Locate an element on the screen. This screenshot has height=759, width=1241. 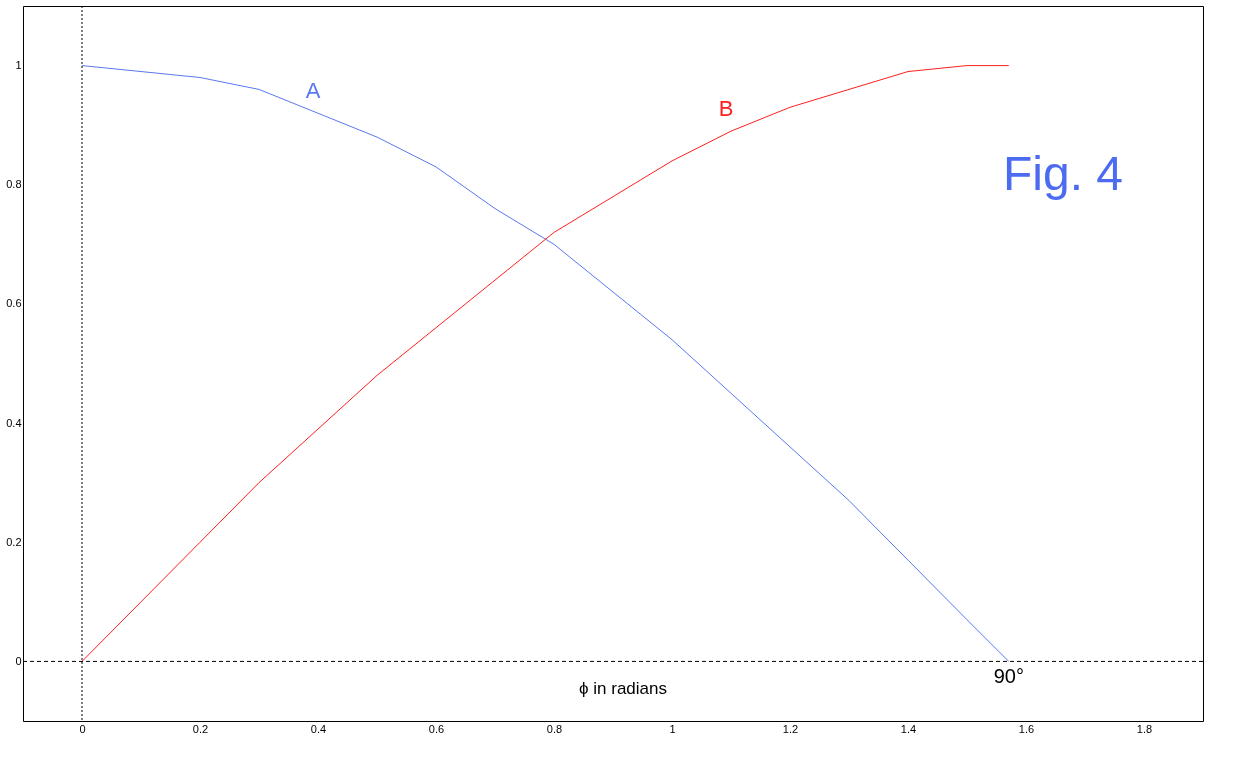
x-tick-label: 1.2 is located at coordinates (790, 728).